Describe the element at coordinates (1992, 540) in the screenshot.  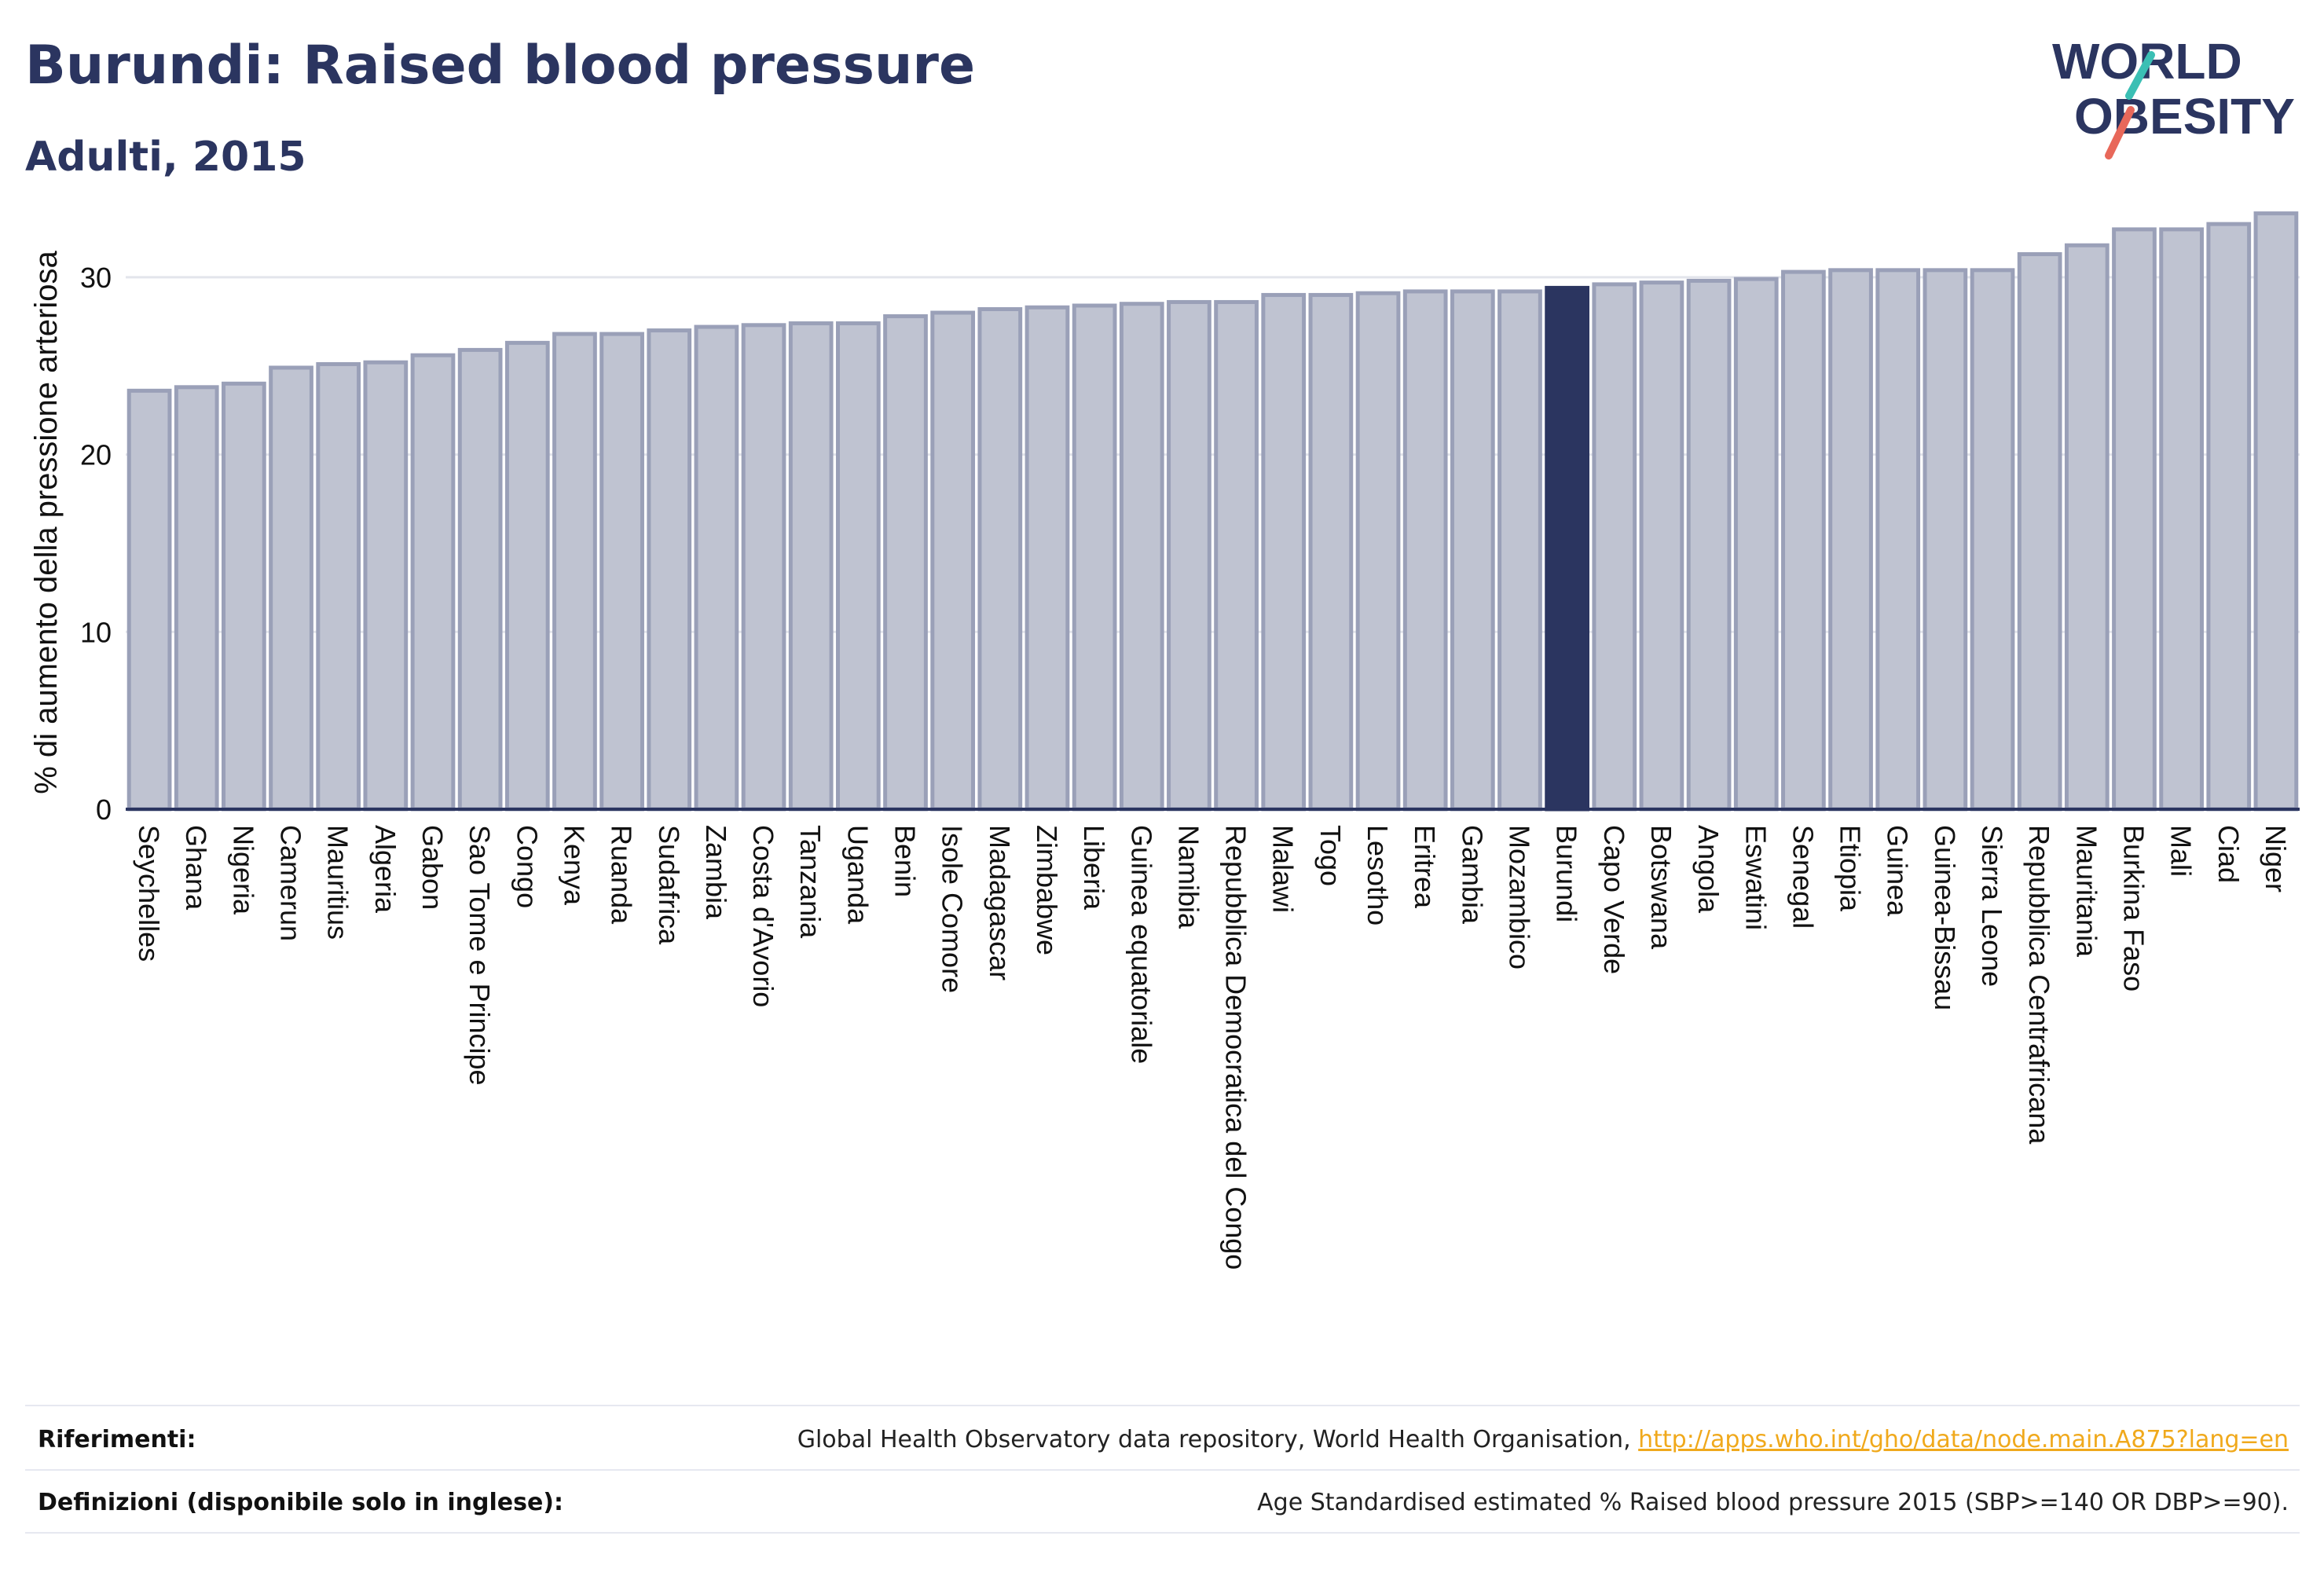
I see `bar-sierra-leone` at that location.